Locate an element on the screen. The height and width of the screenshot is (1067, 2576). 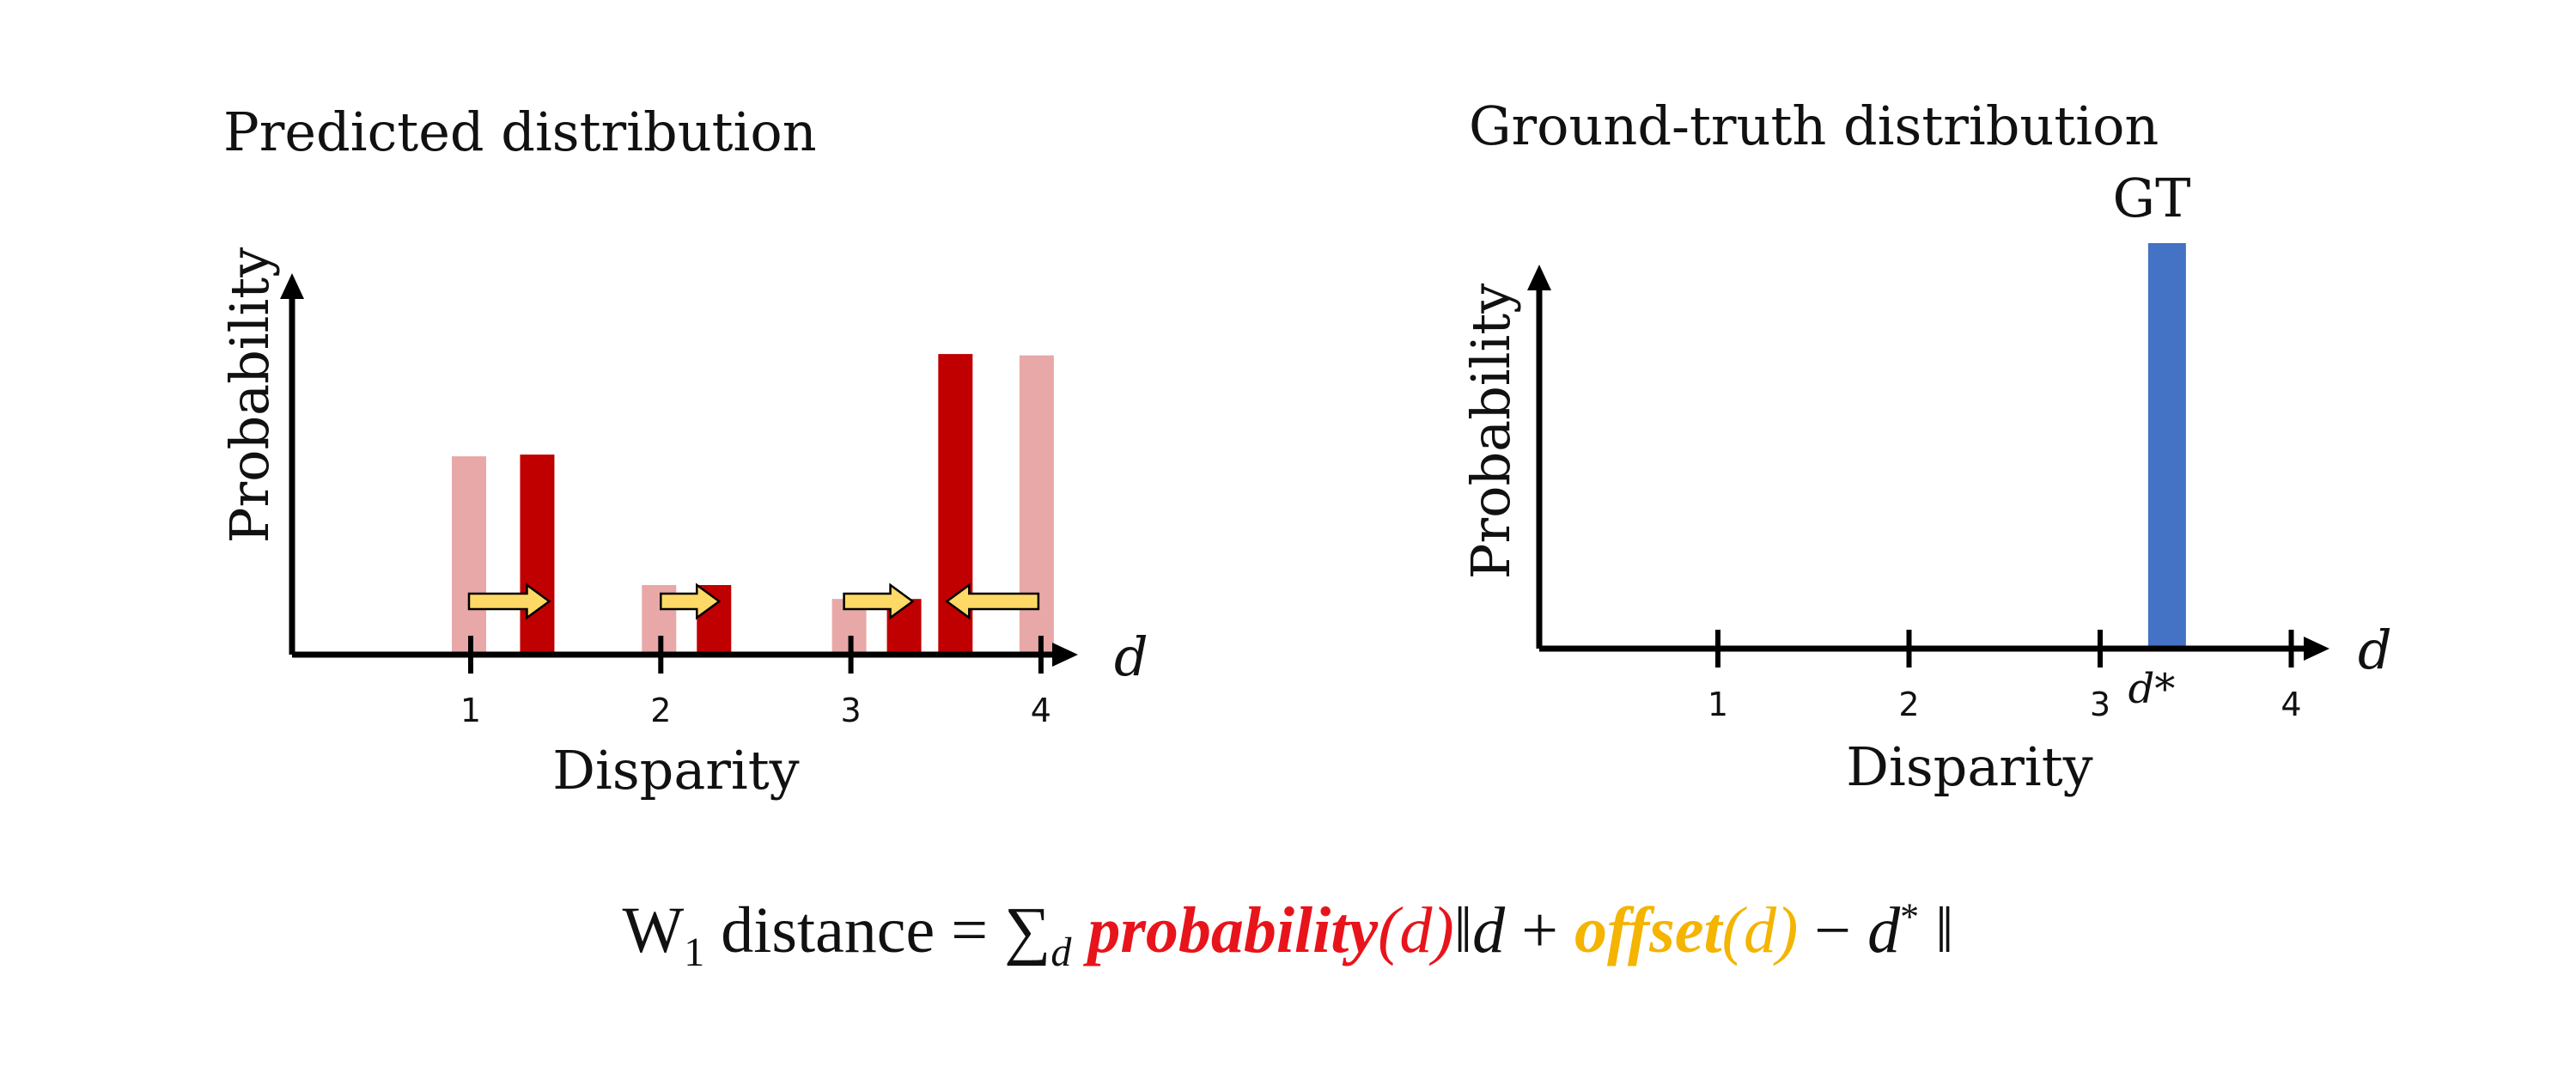
left-ylabel: Probability is located at coordinates (249, 395).